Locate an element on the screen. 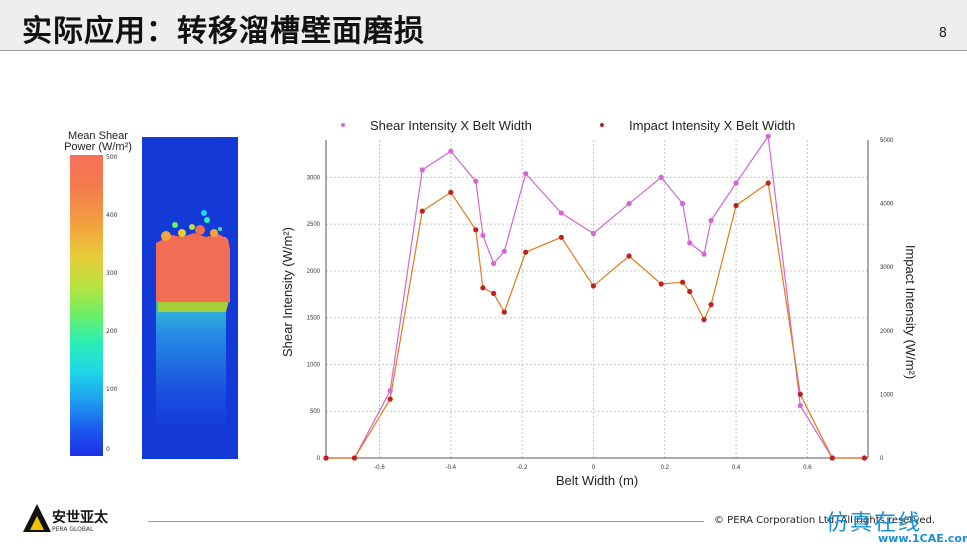 The height and width of the screenshot is (546, 967). simulation-contour is located at coordinates (190, 298).